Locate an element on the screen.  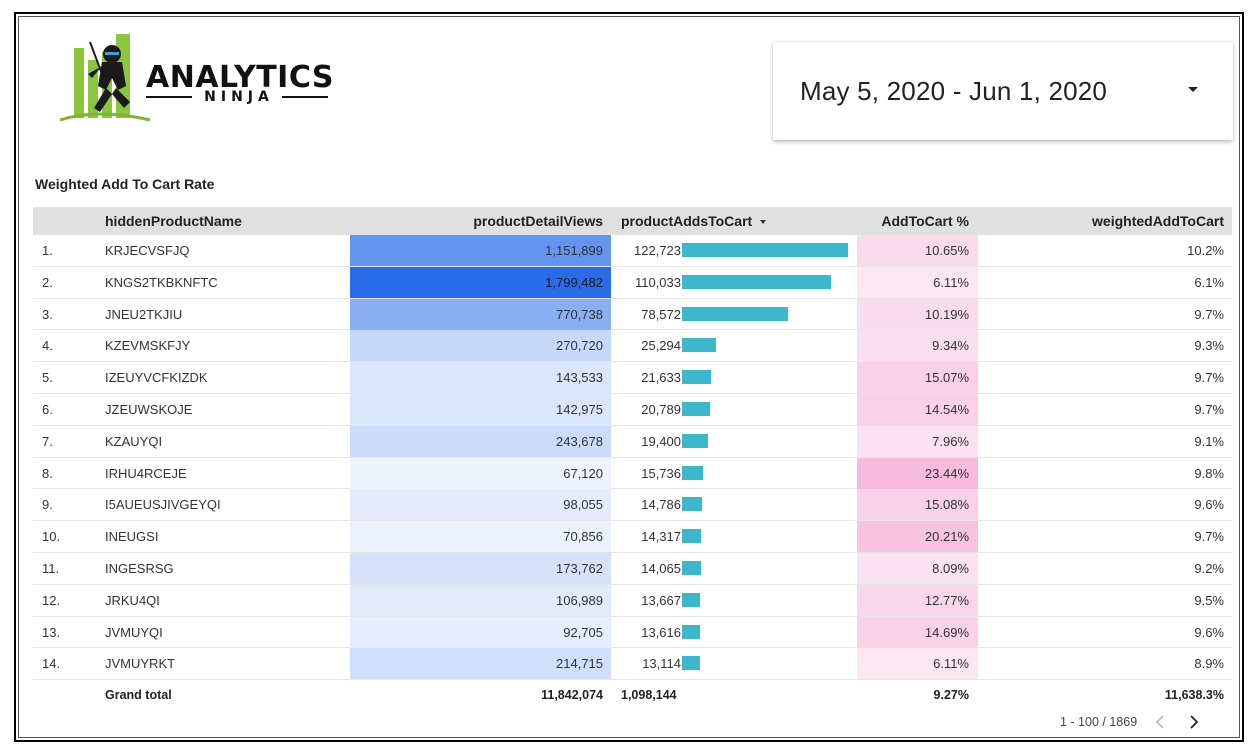
detail-views-cell: 173,762 is located at coordinates (480, 568).